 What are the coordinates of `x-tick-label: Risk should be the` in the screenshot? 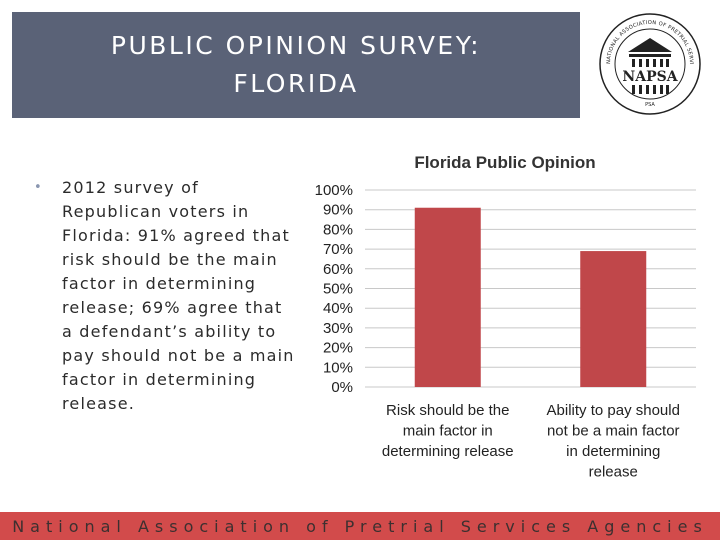 It's located at (447, 410).